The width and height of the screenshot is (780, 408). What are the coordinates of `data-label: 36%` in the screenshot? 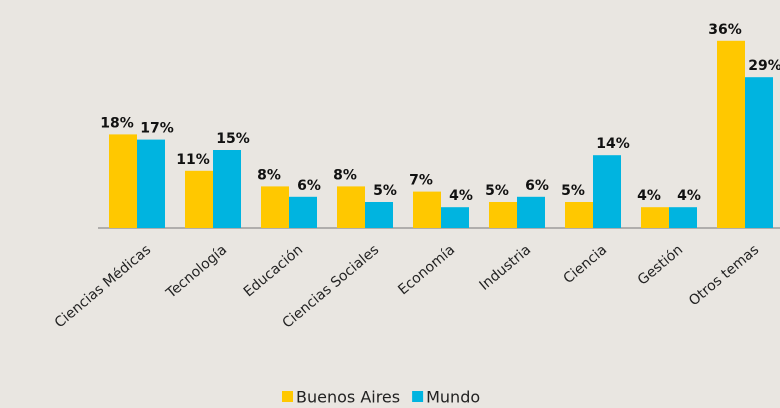 It's located at (725, 30).